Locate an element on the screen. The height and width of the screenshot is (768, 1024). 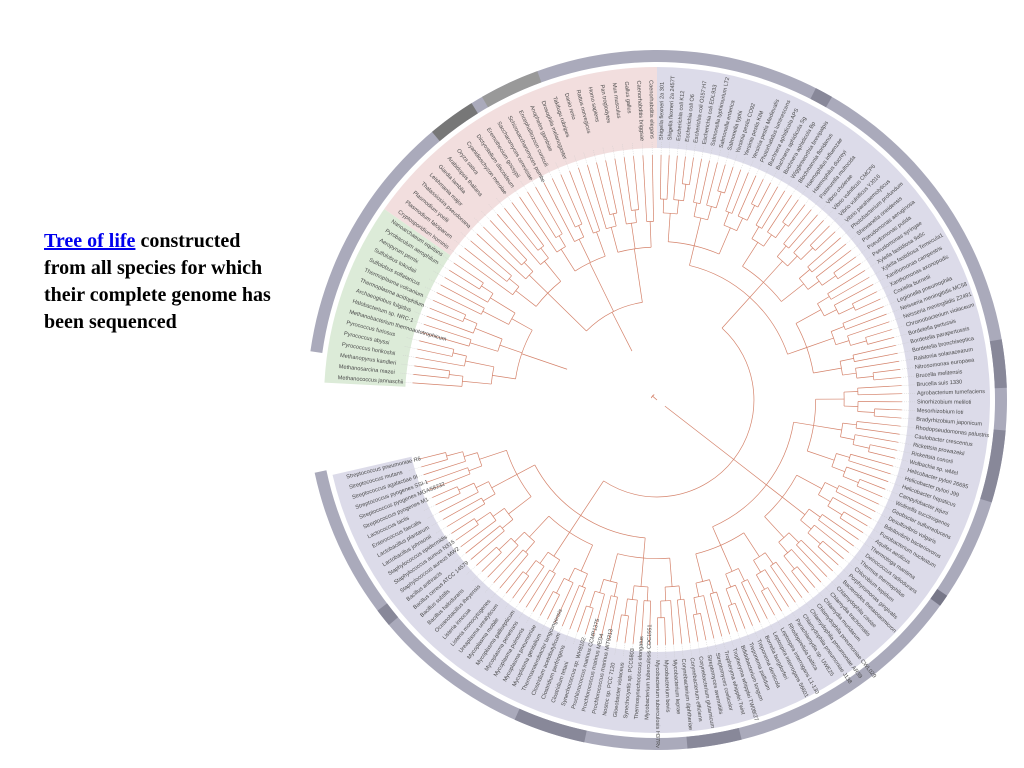
tree-of-life-link: Tree of life is located at coordinates (90, 241).